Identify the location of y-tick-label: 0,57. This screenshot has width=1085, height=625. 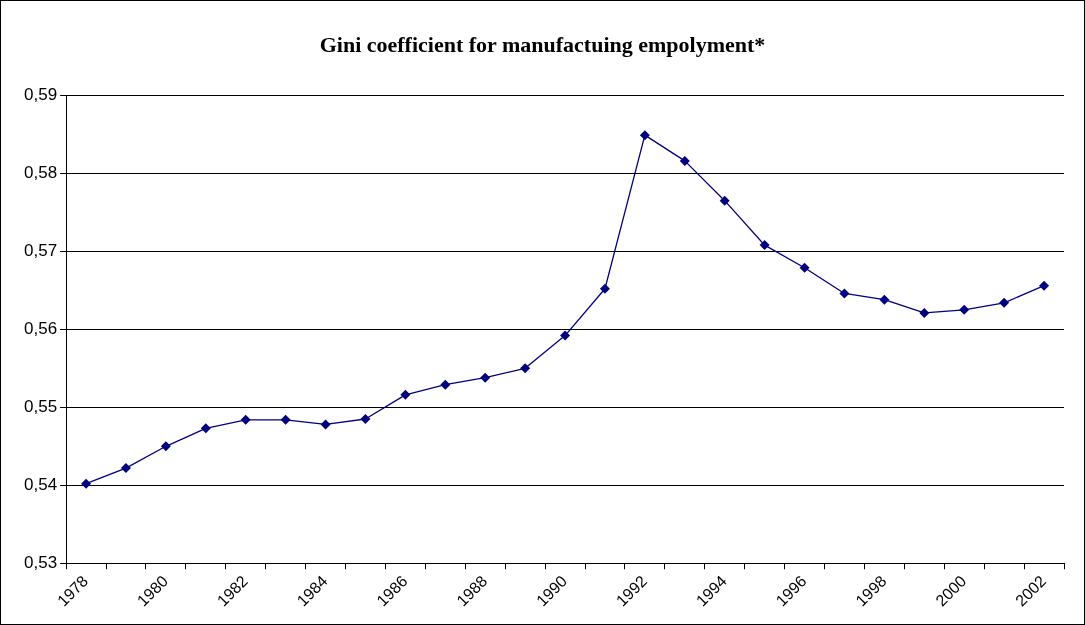
(40, 251).